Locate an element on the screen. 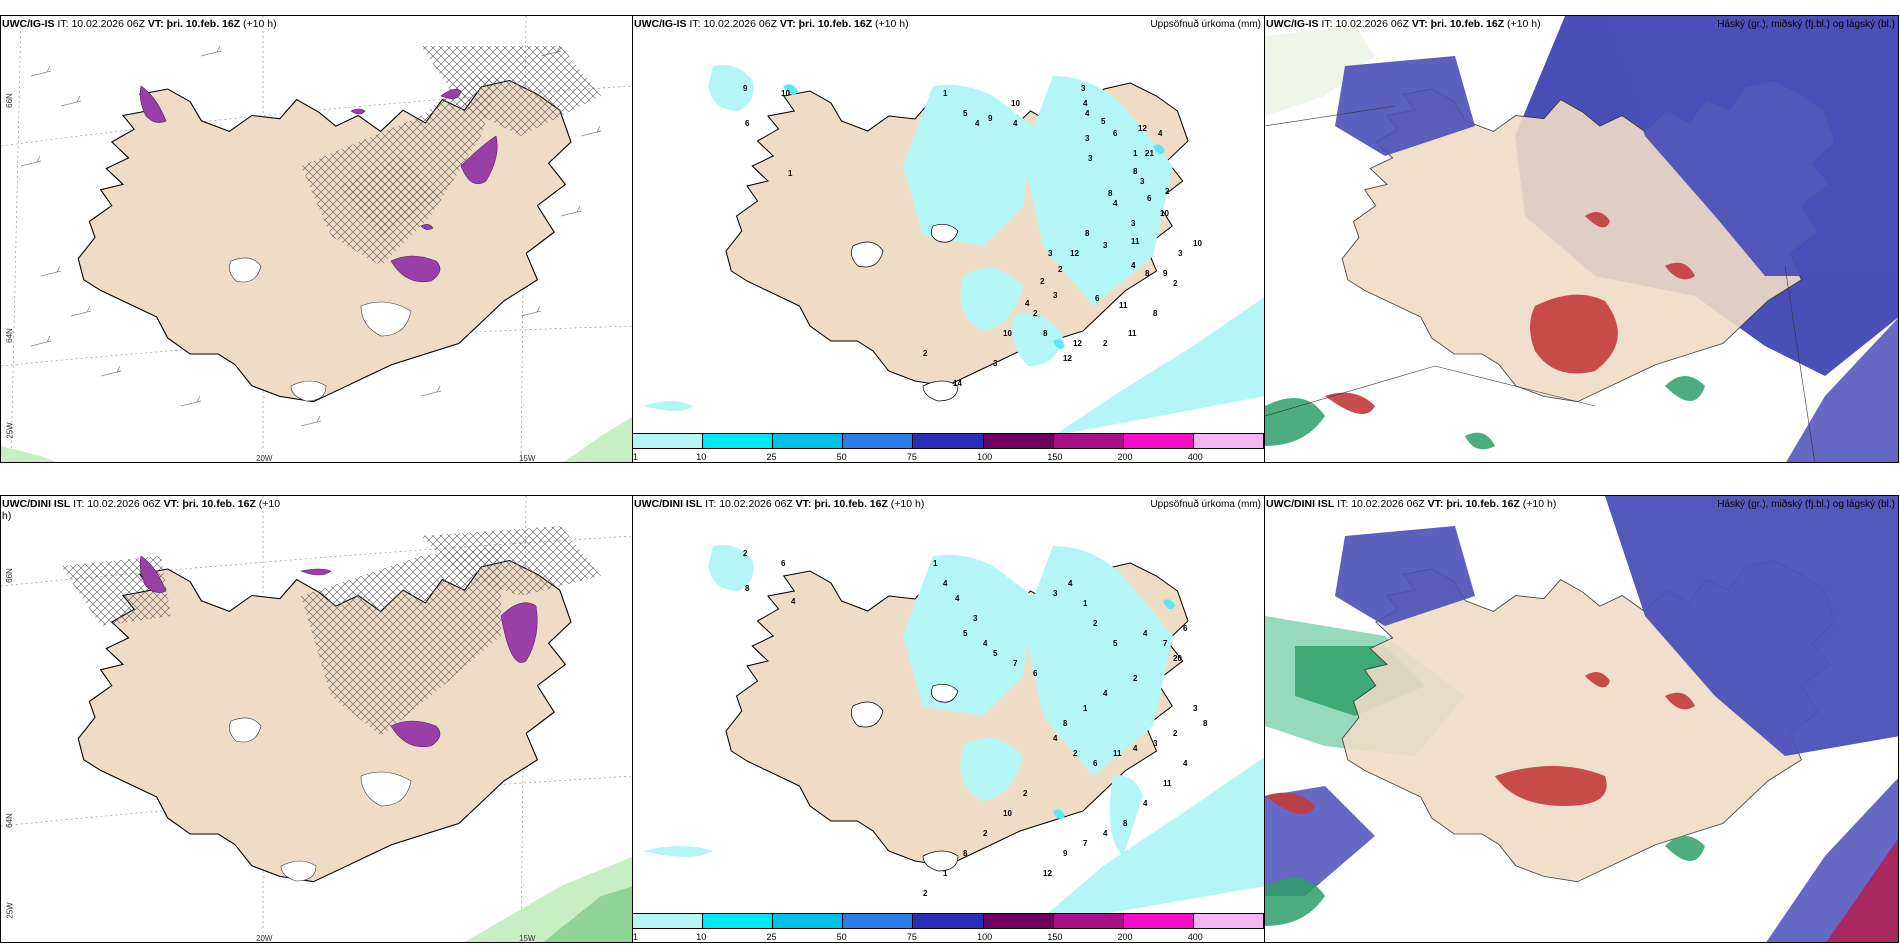 The height and width of the screenshot is (950, 1900). precip-value-label: 20 is located at coordinates (1177, 658).